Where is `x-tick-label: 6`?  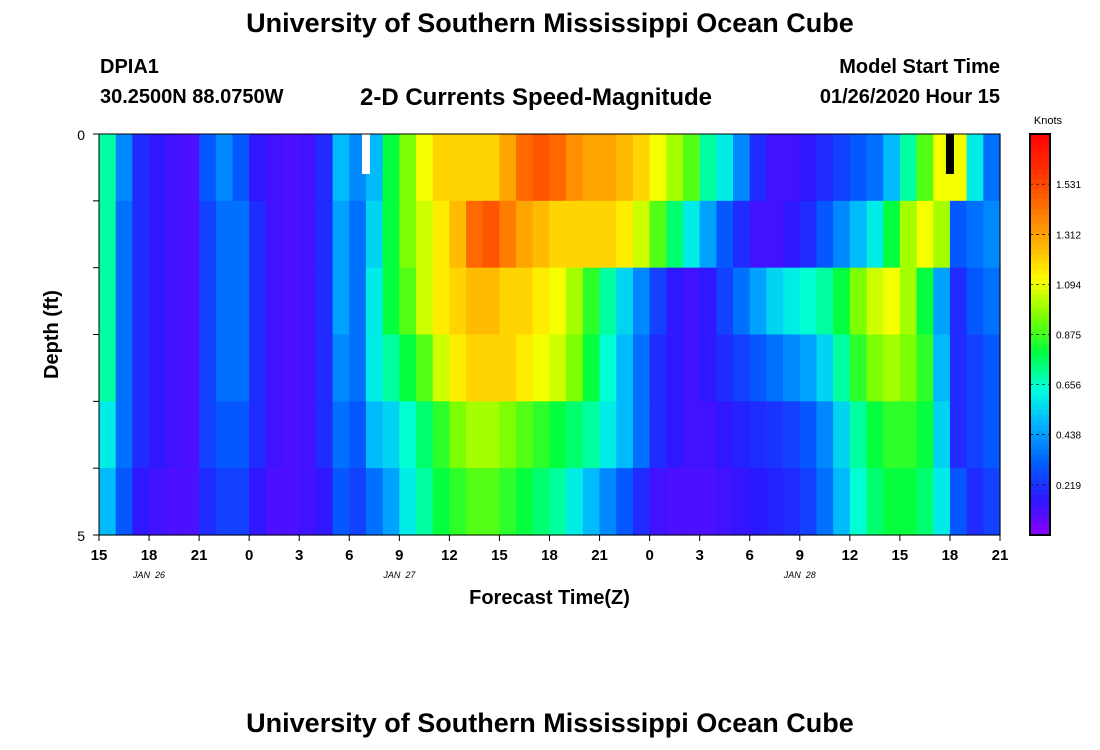 x-tick-label: 6 is located at coordinates (349, 555).